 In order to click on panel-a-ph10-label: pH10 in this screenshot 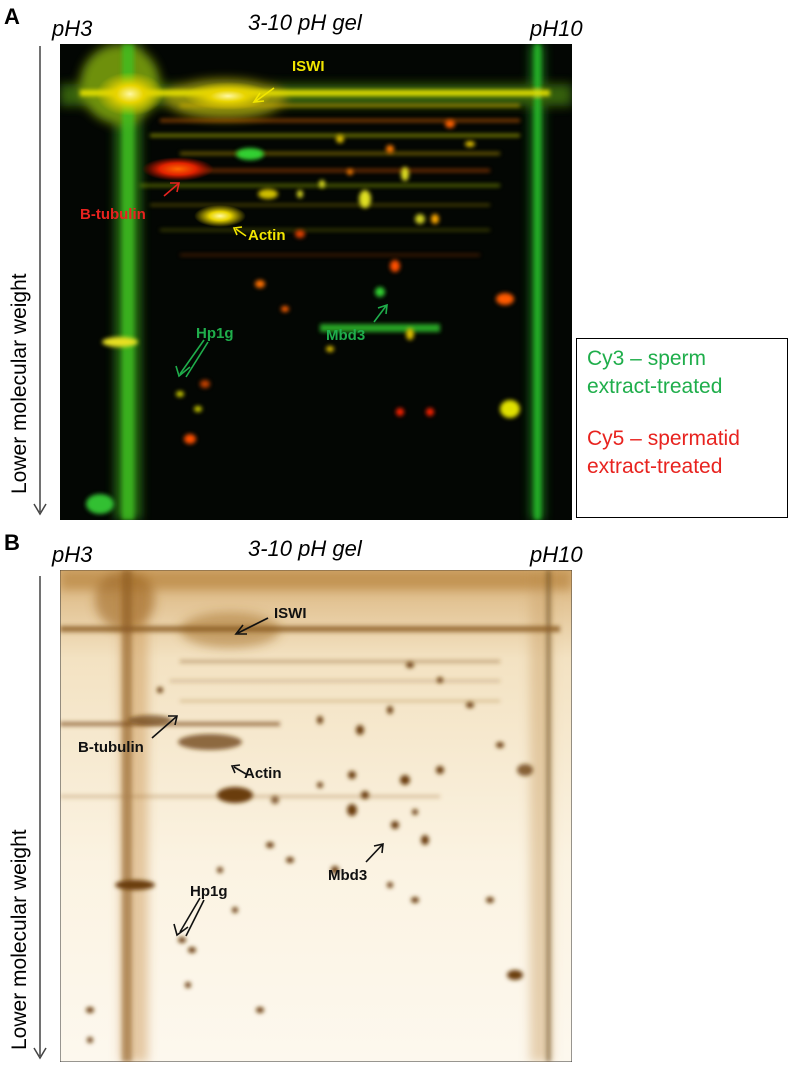, I will do `click(556, 28)`.